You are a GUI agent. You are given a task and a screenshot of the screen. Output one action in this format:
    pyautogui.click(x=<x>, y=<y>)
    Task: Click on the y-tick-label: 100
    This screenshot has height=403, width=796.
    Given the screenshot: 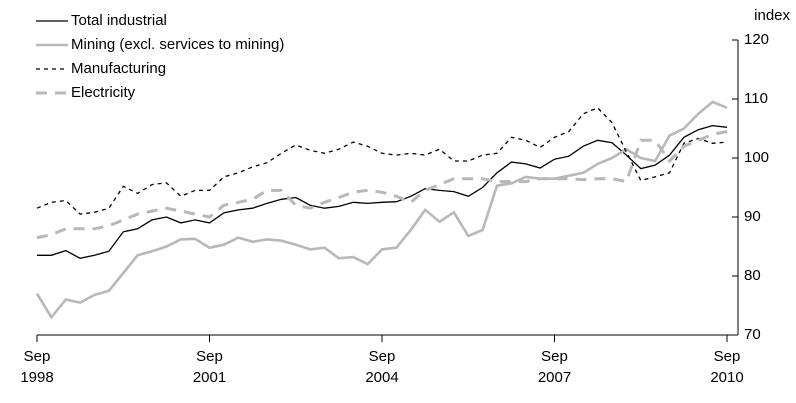 What is the action you would take?
    pyautogui.click(x=756, y=157)
    